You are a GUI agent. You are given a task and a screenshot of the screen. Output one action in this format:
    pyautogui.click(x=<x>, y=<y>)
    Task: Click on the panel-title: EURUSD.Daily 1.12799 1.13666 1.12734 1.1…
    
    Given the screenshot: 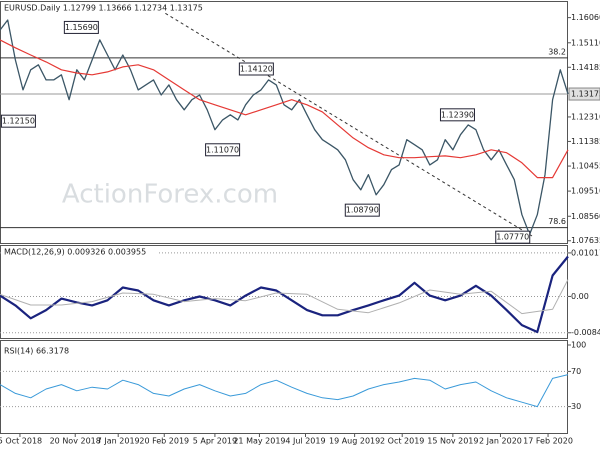 What is the action you would take?
    pyautogui.click(x=103, y=8)
    